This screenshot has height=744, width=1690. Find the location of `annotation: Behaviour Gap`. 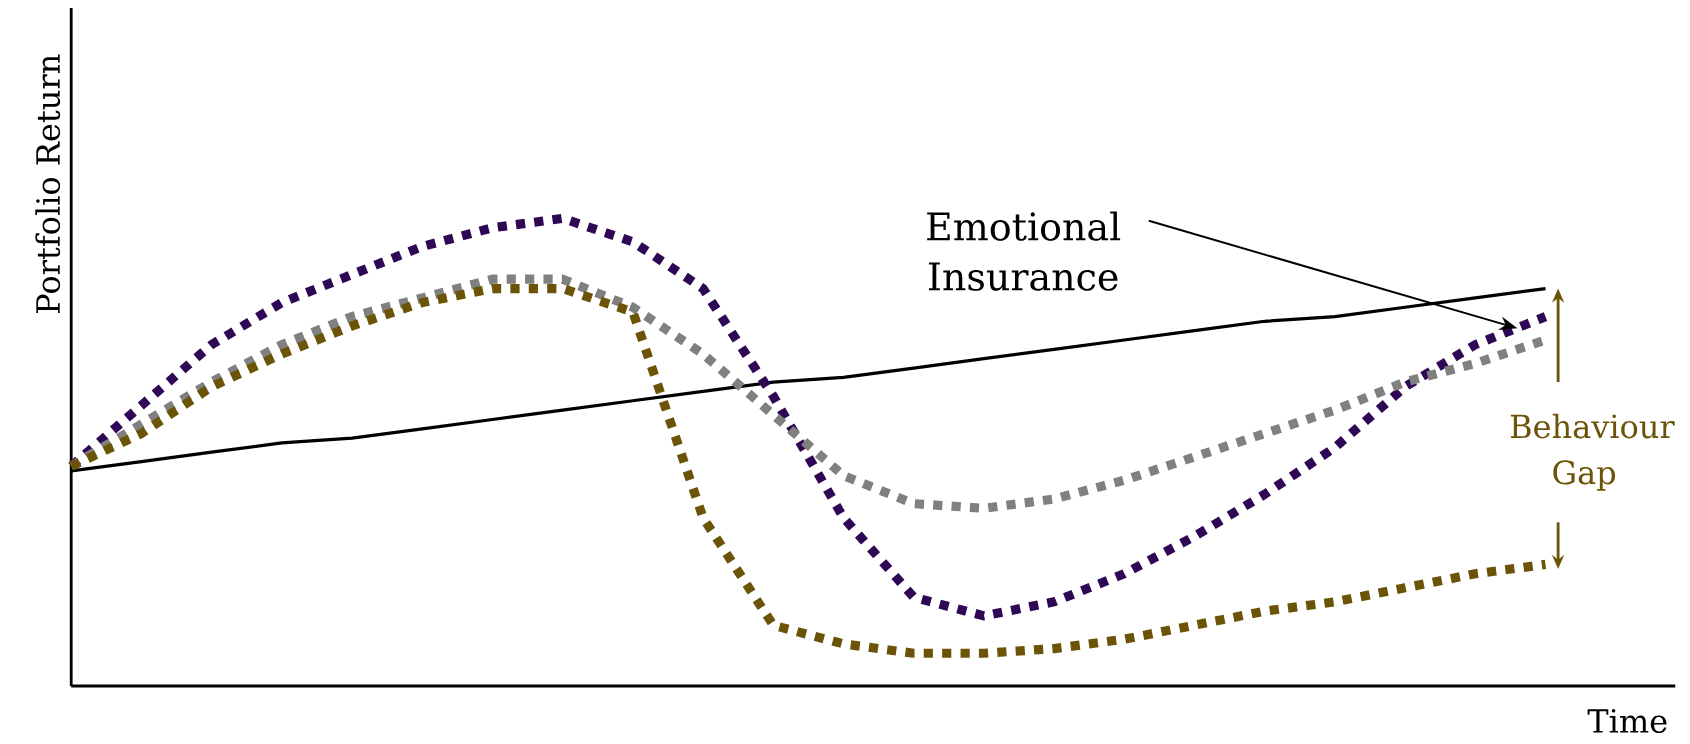

annotation: Behaviour Gap is located at coordinates (1592, 452).